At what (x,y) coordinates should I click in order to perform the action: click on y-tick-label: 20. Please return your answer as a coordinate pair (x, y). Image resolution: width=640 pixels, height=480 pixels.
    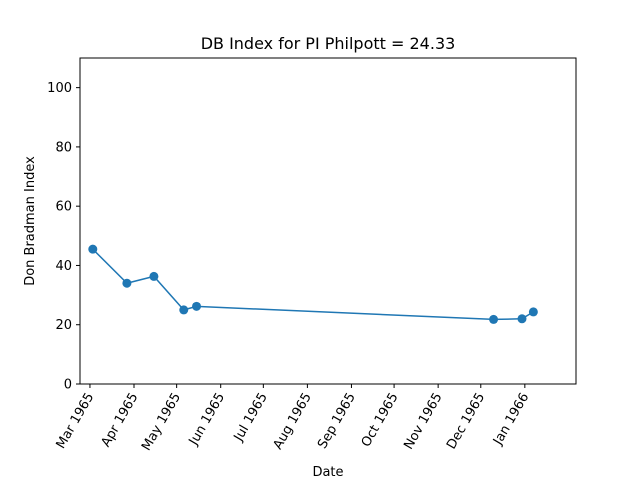
    Looking at the image, I should click on (63, 325).